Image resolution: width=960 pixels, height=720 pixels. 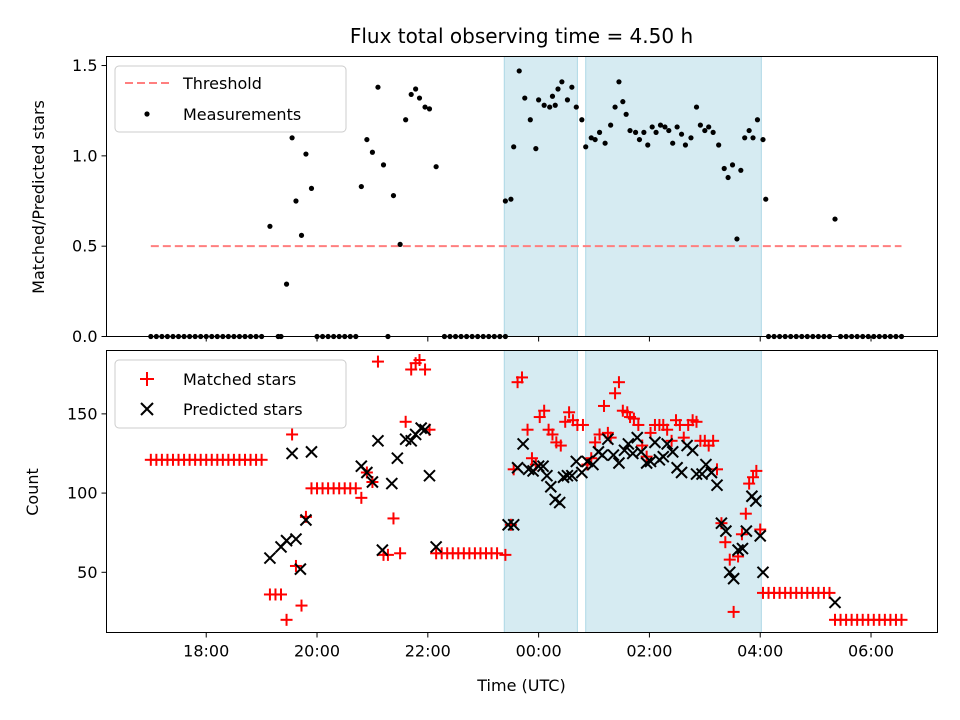 I want to click on top-y-axis-label: Matched/Predicted stars, so click(x=38, y=197).